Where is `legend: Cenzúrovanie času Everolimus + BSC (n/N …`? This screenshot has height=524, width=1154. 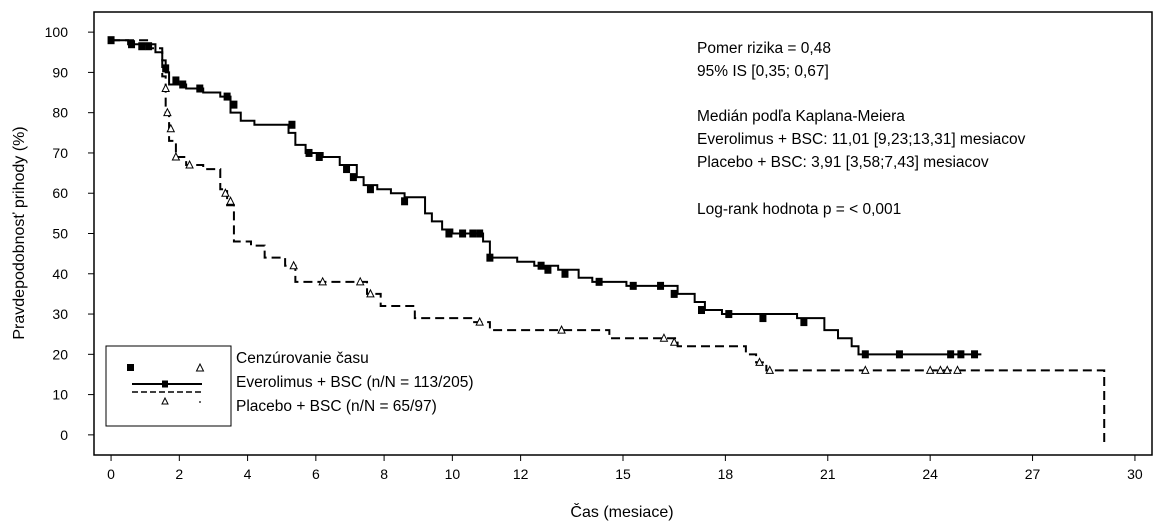 legend: Cenzúrovanie času Everolimus + BSC (n/N … is located at coordinates (289, 386).